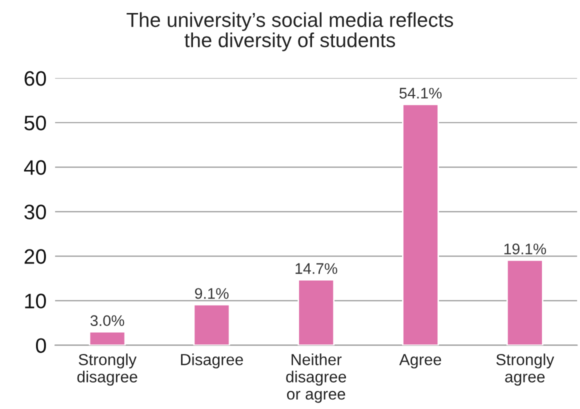 The image size is (580, 409). What do you see at coordinates (107, 320) in the screenshot?
I see `data-label: 3.0%` at bounding box center [107, 320].